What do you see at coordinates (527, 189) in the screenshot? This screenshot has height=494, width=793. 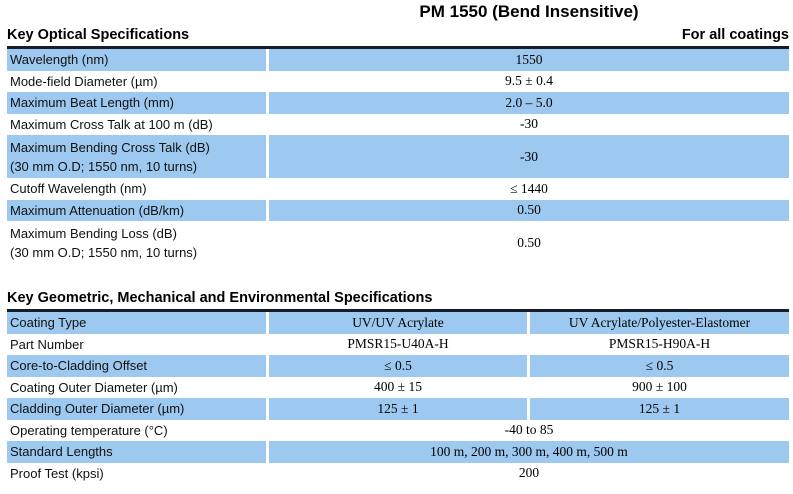 I see `row-value: ≤ 1440` at bounding box center [527, 189].